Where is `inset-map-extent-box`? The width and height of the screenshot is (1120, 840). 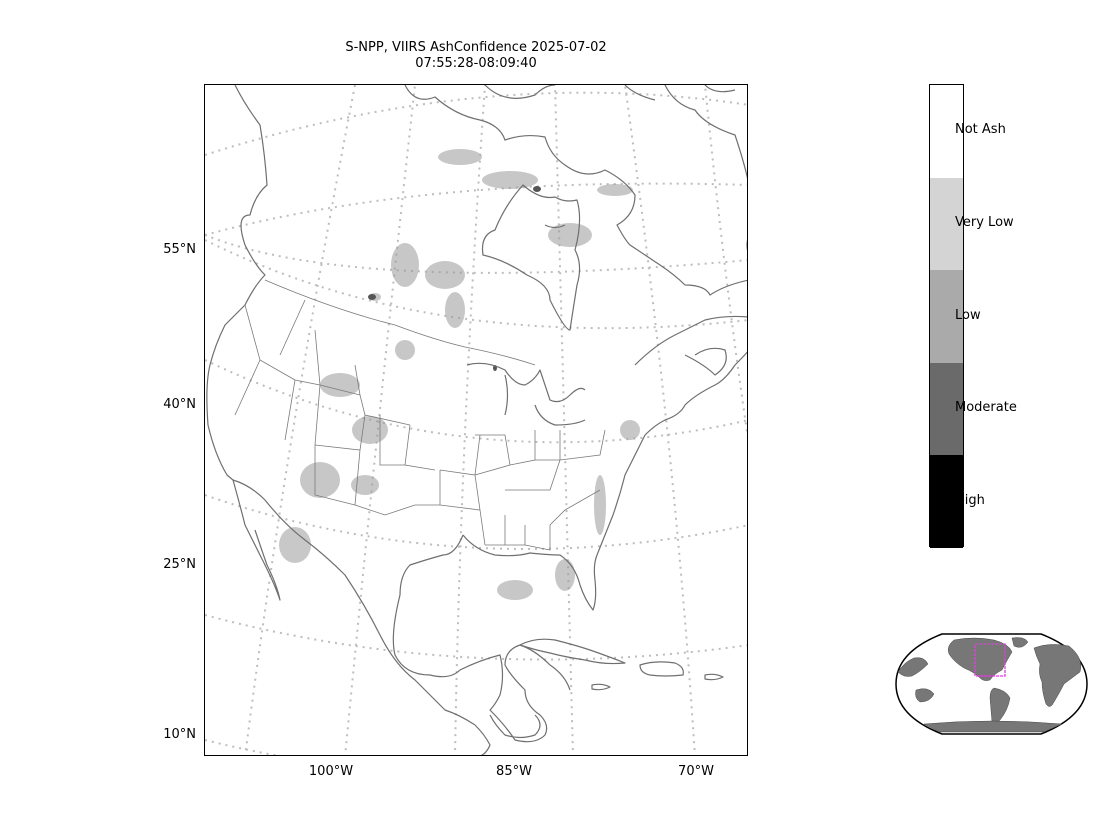
inset-map-extent-box is located at coordinates (990, 660).